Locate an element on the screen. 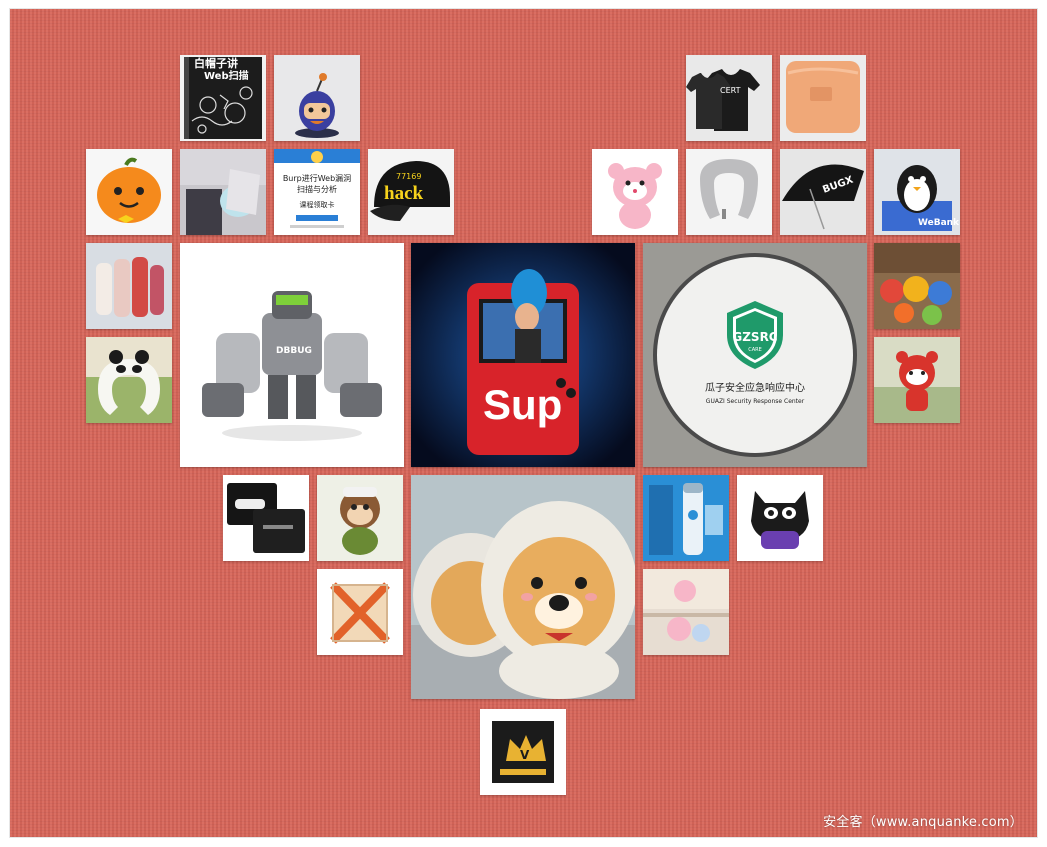  gzsrc-en-name: GUAZI Security Response Center is located at coordinates (755, 401).